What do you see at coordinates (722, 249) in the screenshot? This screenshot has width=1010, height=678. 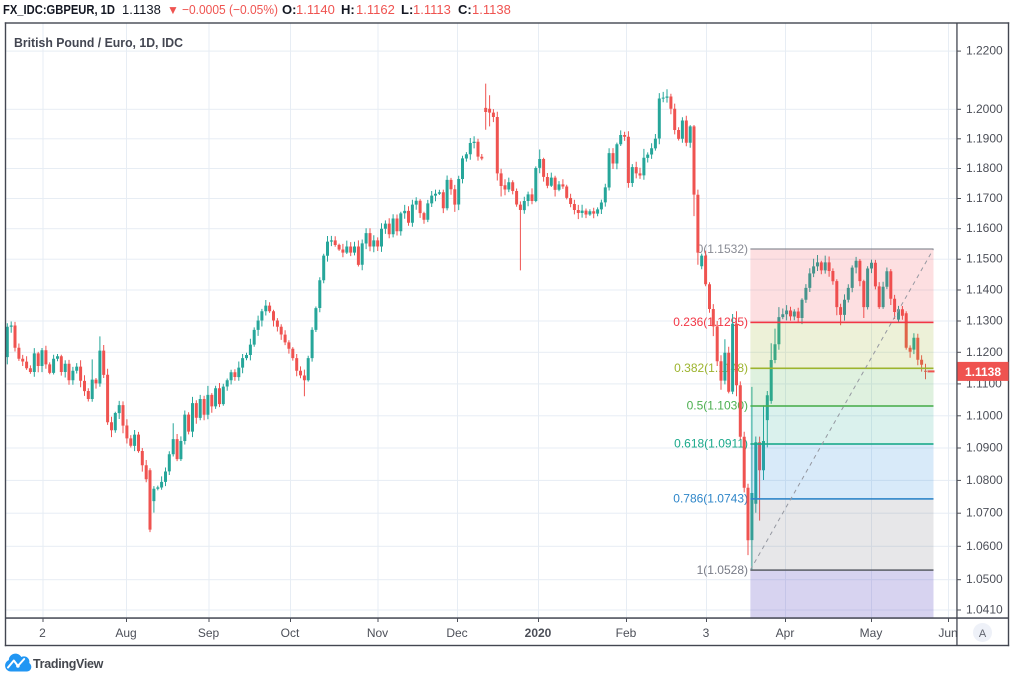 I see `svg-text: 0(1.1532)` at bounding box center [722, 249].